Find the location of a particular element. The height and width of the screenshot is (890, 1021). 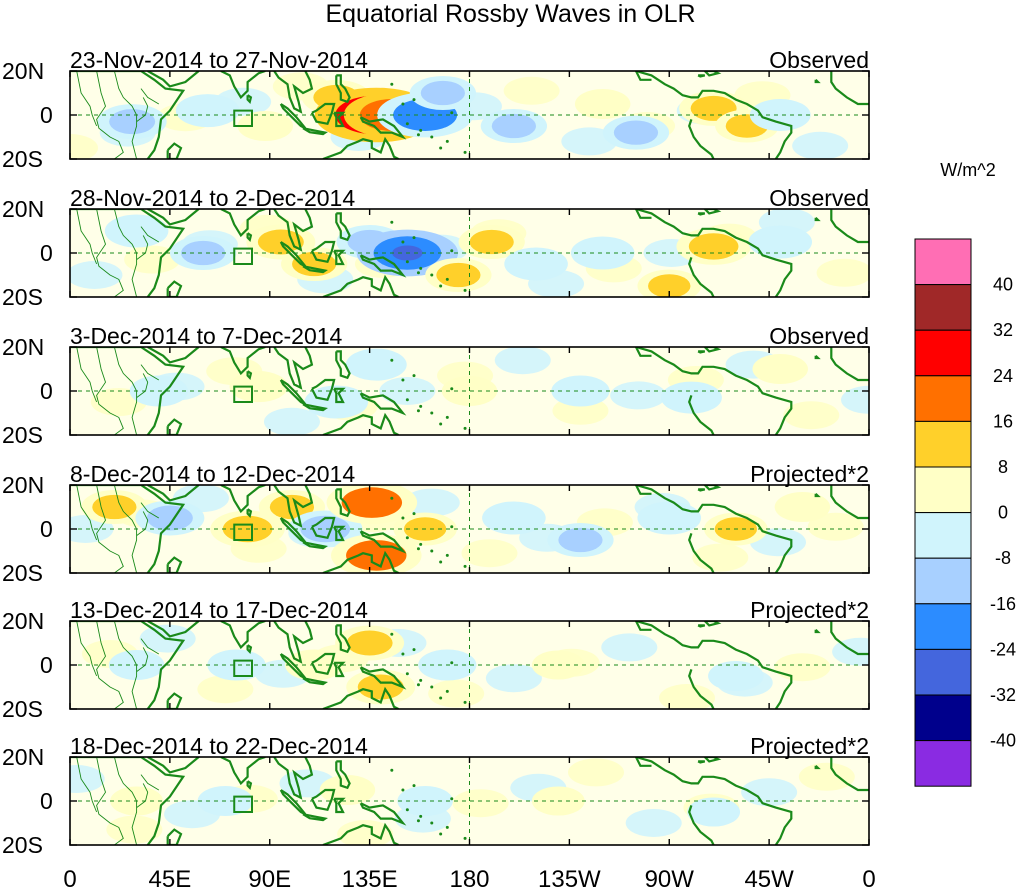

panel-period: 8-Dec-2014 to 12-Dec-2014 is located at coordinates (212, 474).